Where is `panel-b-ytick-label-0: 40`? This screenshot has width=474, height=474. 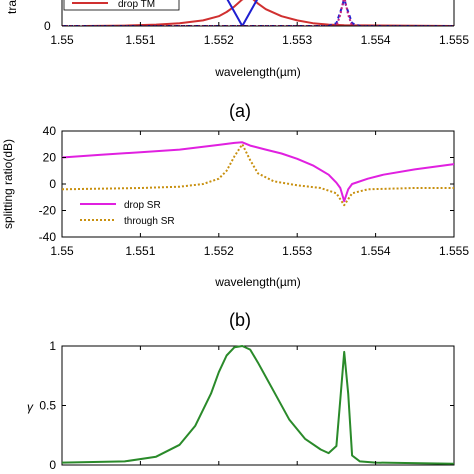 panel-b-ytick-label-0: 40 is located at coordinates (50, 131).